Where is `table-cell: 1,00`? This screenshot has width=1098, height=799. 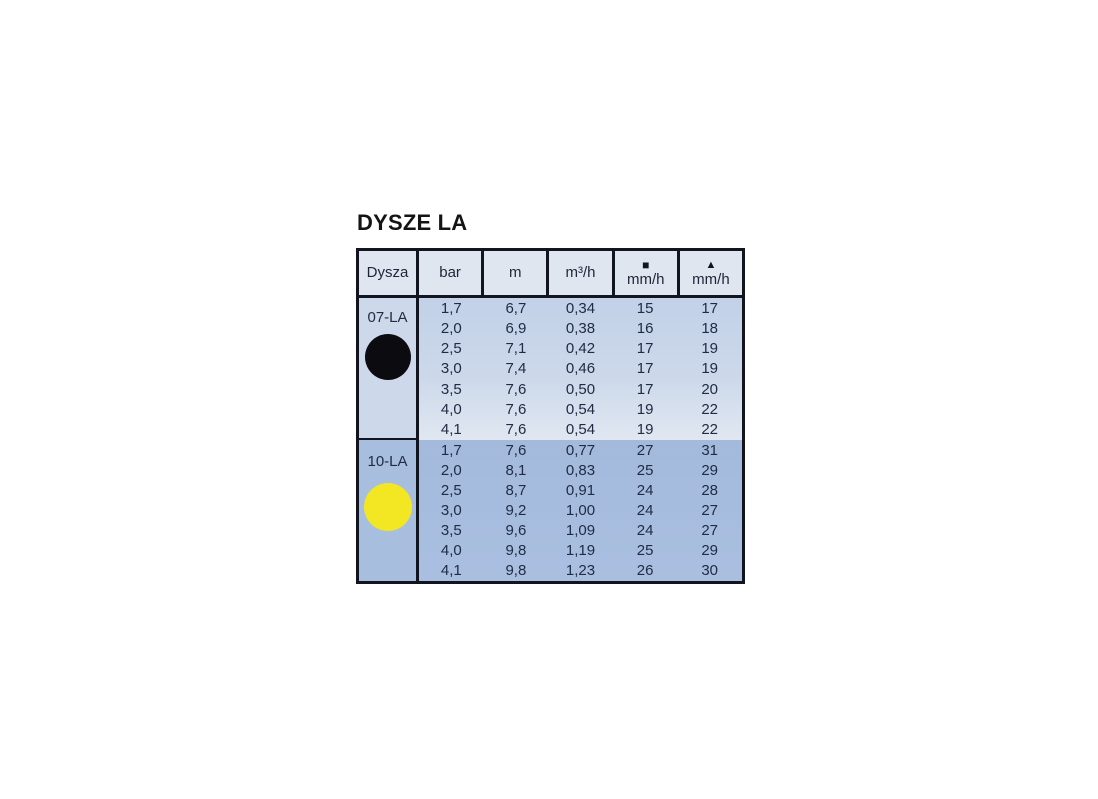
table-cell: 1,00 is located at coordinates (580, 510).